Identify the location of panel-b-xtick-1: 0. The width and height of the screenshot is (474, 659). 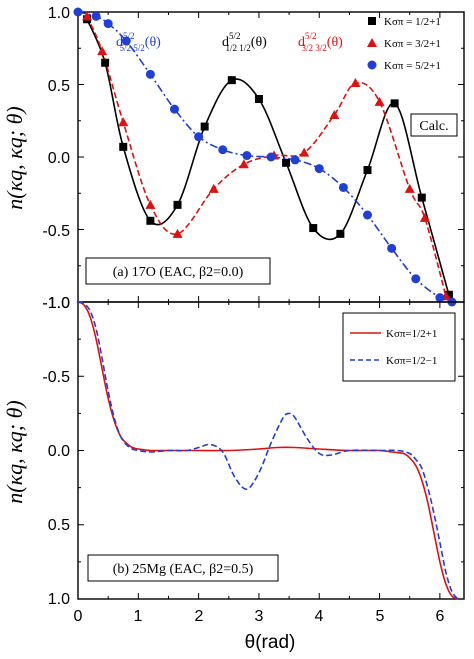
(78, 616).